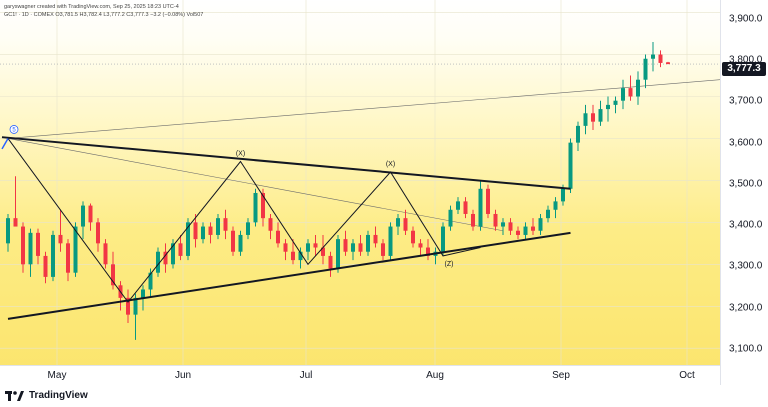 The width and height of the screenshot is (768, 407). I want to click on time-axis: May Jun Jul Aug Sep Oct, so click(360, 375).